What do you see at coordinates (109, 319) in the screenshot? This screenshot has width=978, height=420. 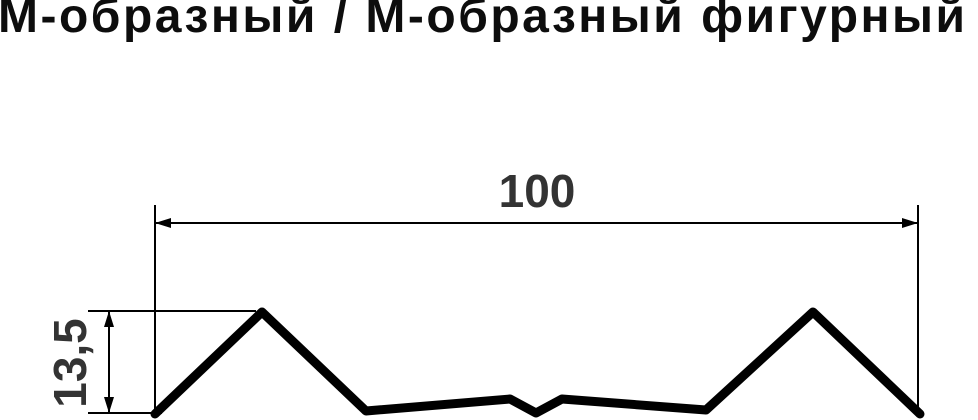 I see `height-dim-arrow-top` at bounding box center [109, 319].